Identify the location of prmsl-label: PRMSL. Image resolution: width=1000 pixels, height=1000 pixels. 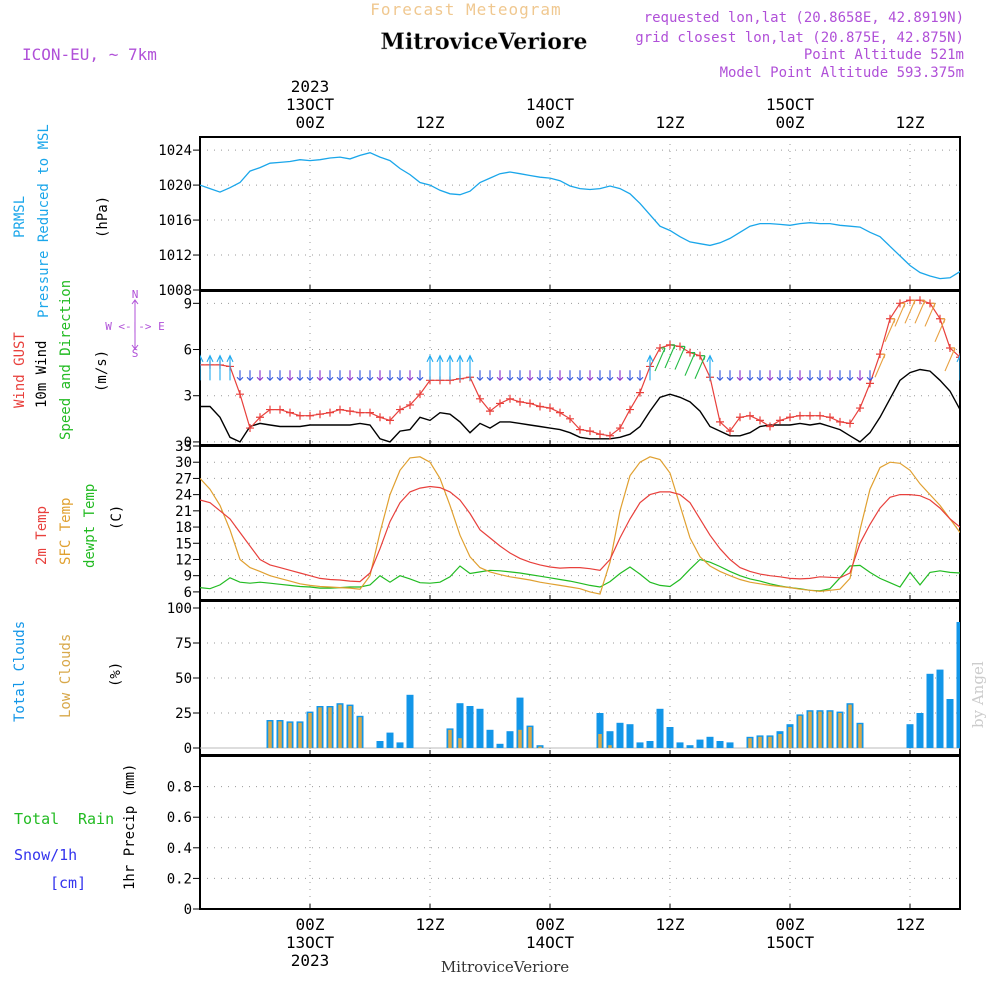
(20, 217).